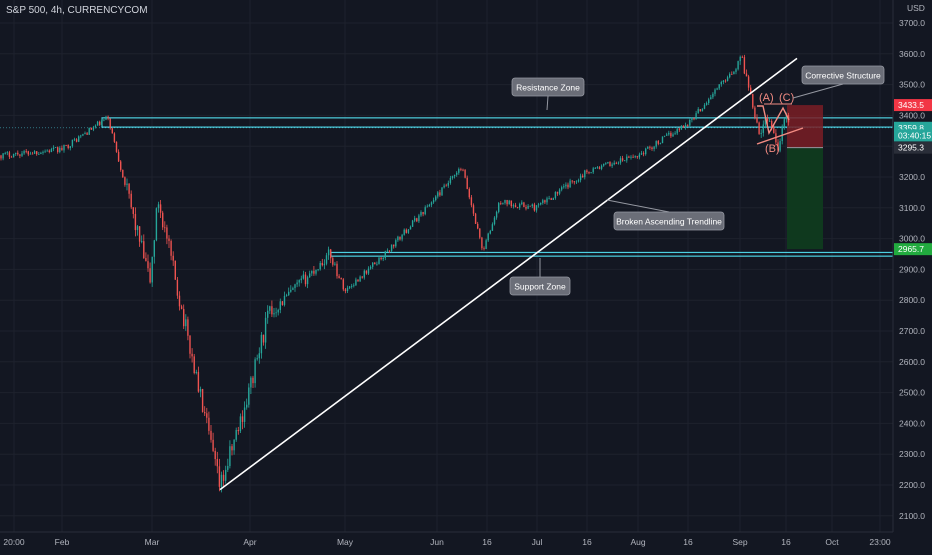  Describe the element at coordinates (912, 54) in the screenshot. I see `price-tick-label: 3600.0` at that location.